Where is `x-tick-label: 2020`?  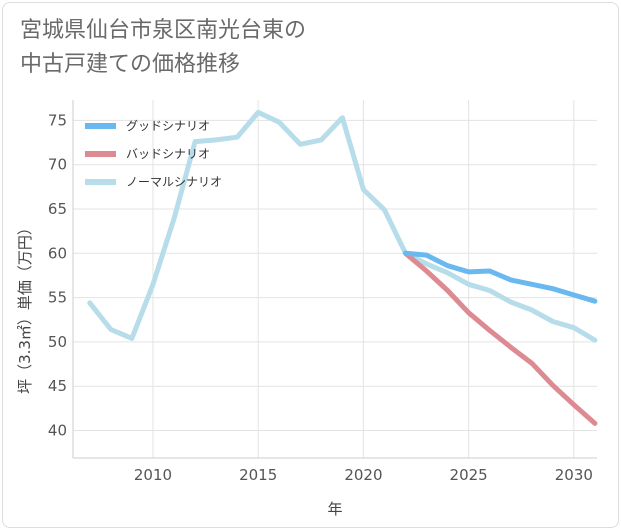
x-tick-label: 2020 is located at coordinates (363, 475).